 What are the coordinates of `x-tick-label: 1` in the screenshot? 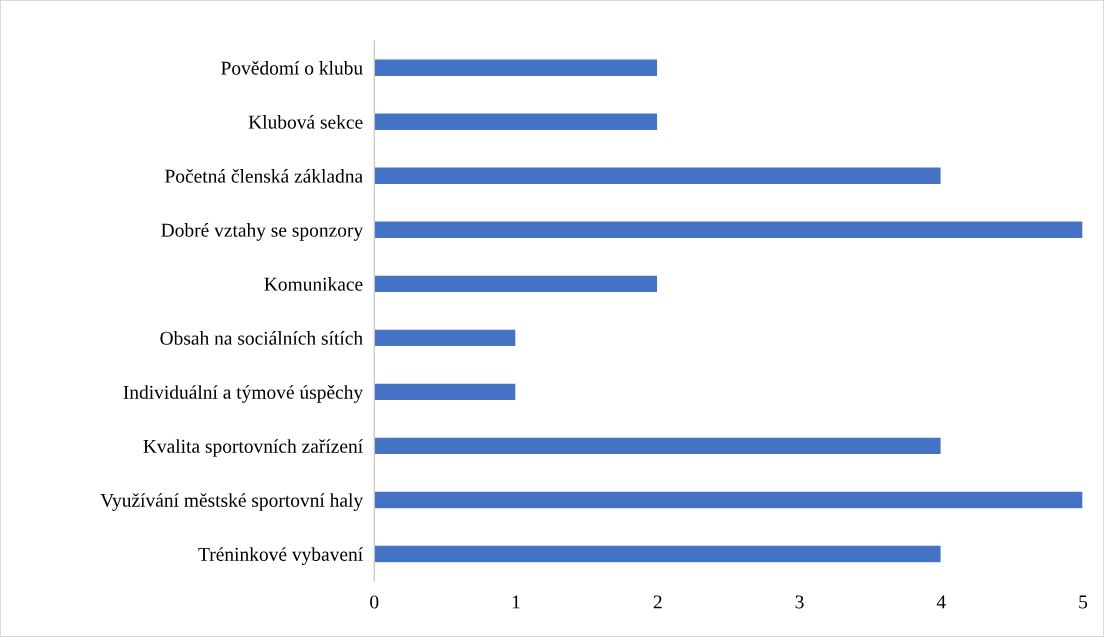 It's located at (516, 602).